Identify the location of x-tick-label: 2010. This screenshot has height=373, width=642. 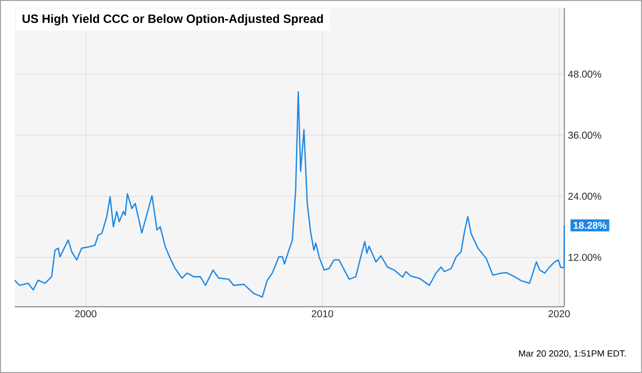
(323, 314).